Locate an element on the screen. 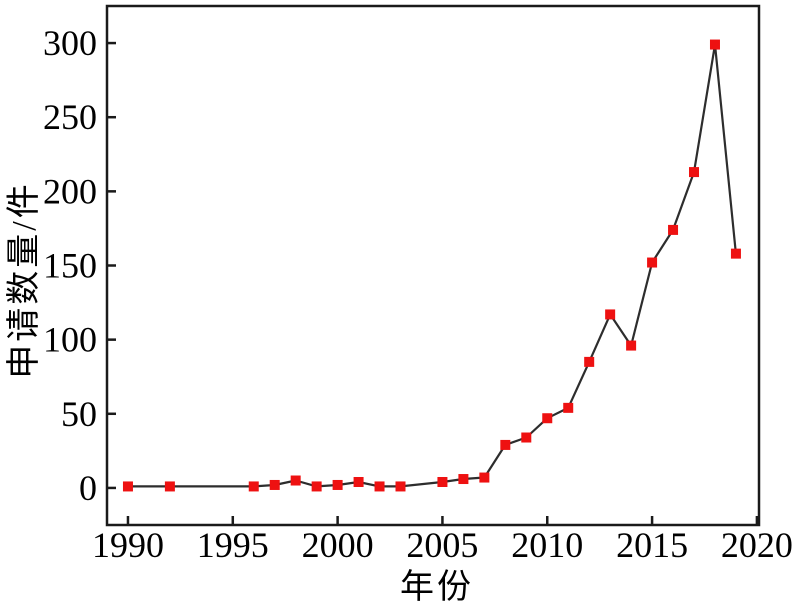 This screenshot has width=800, height=613. y-tick-label: 0 is located at coordinates (88, 488).